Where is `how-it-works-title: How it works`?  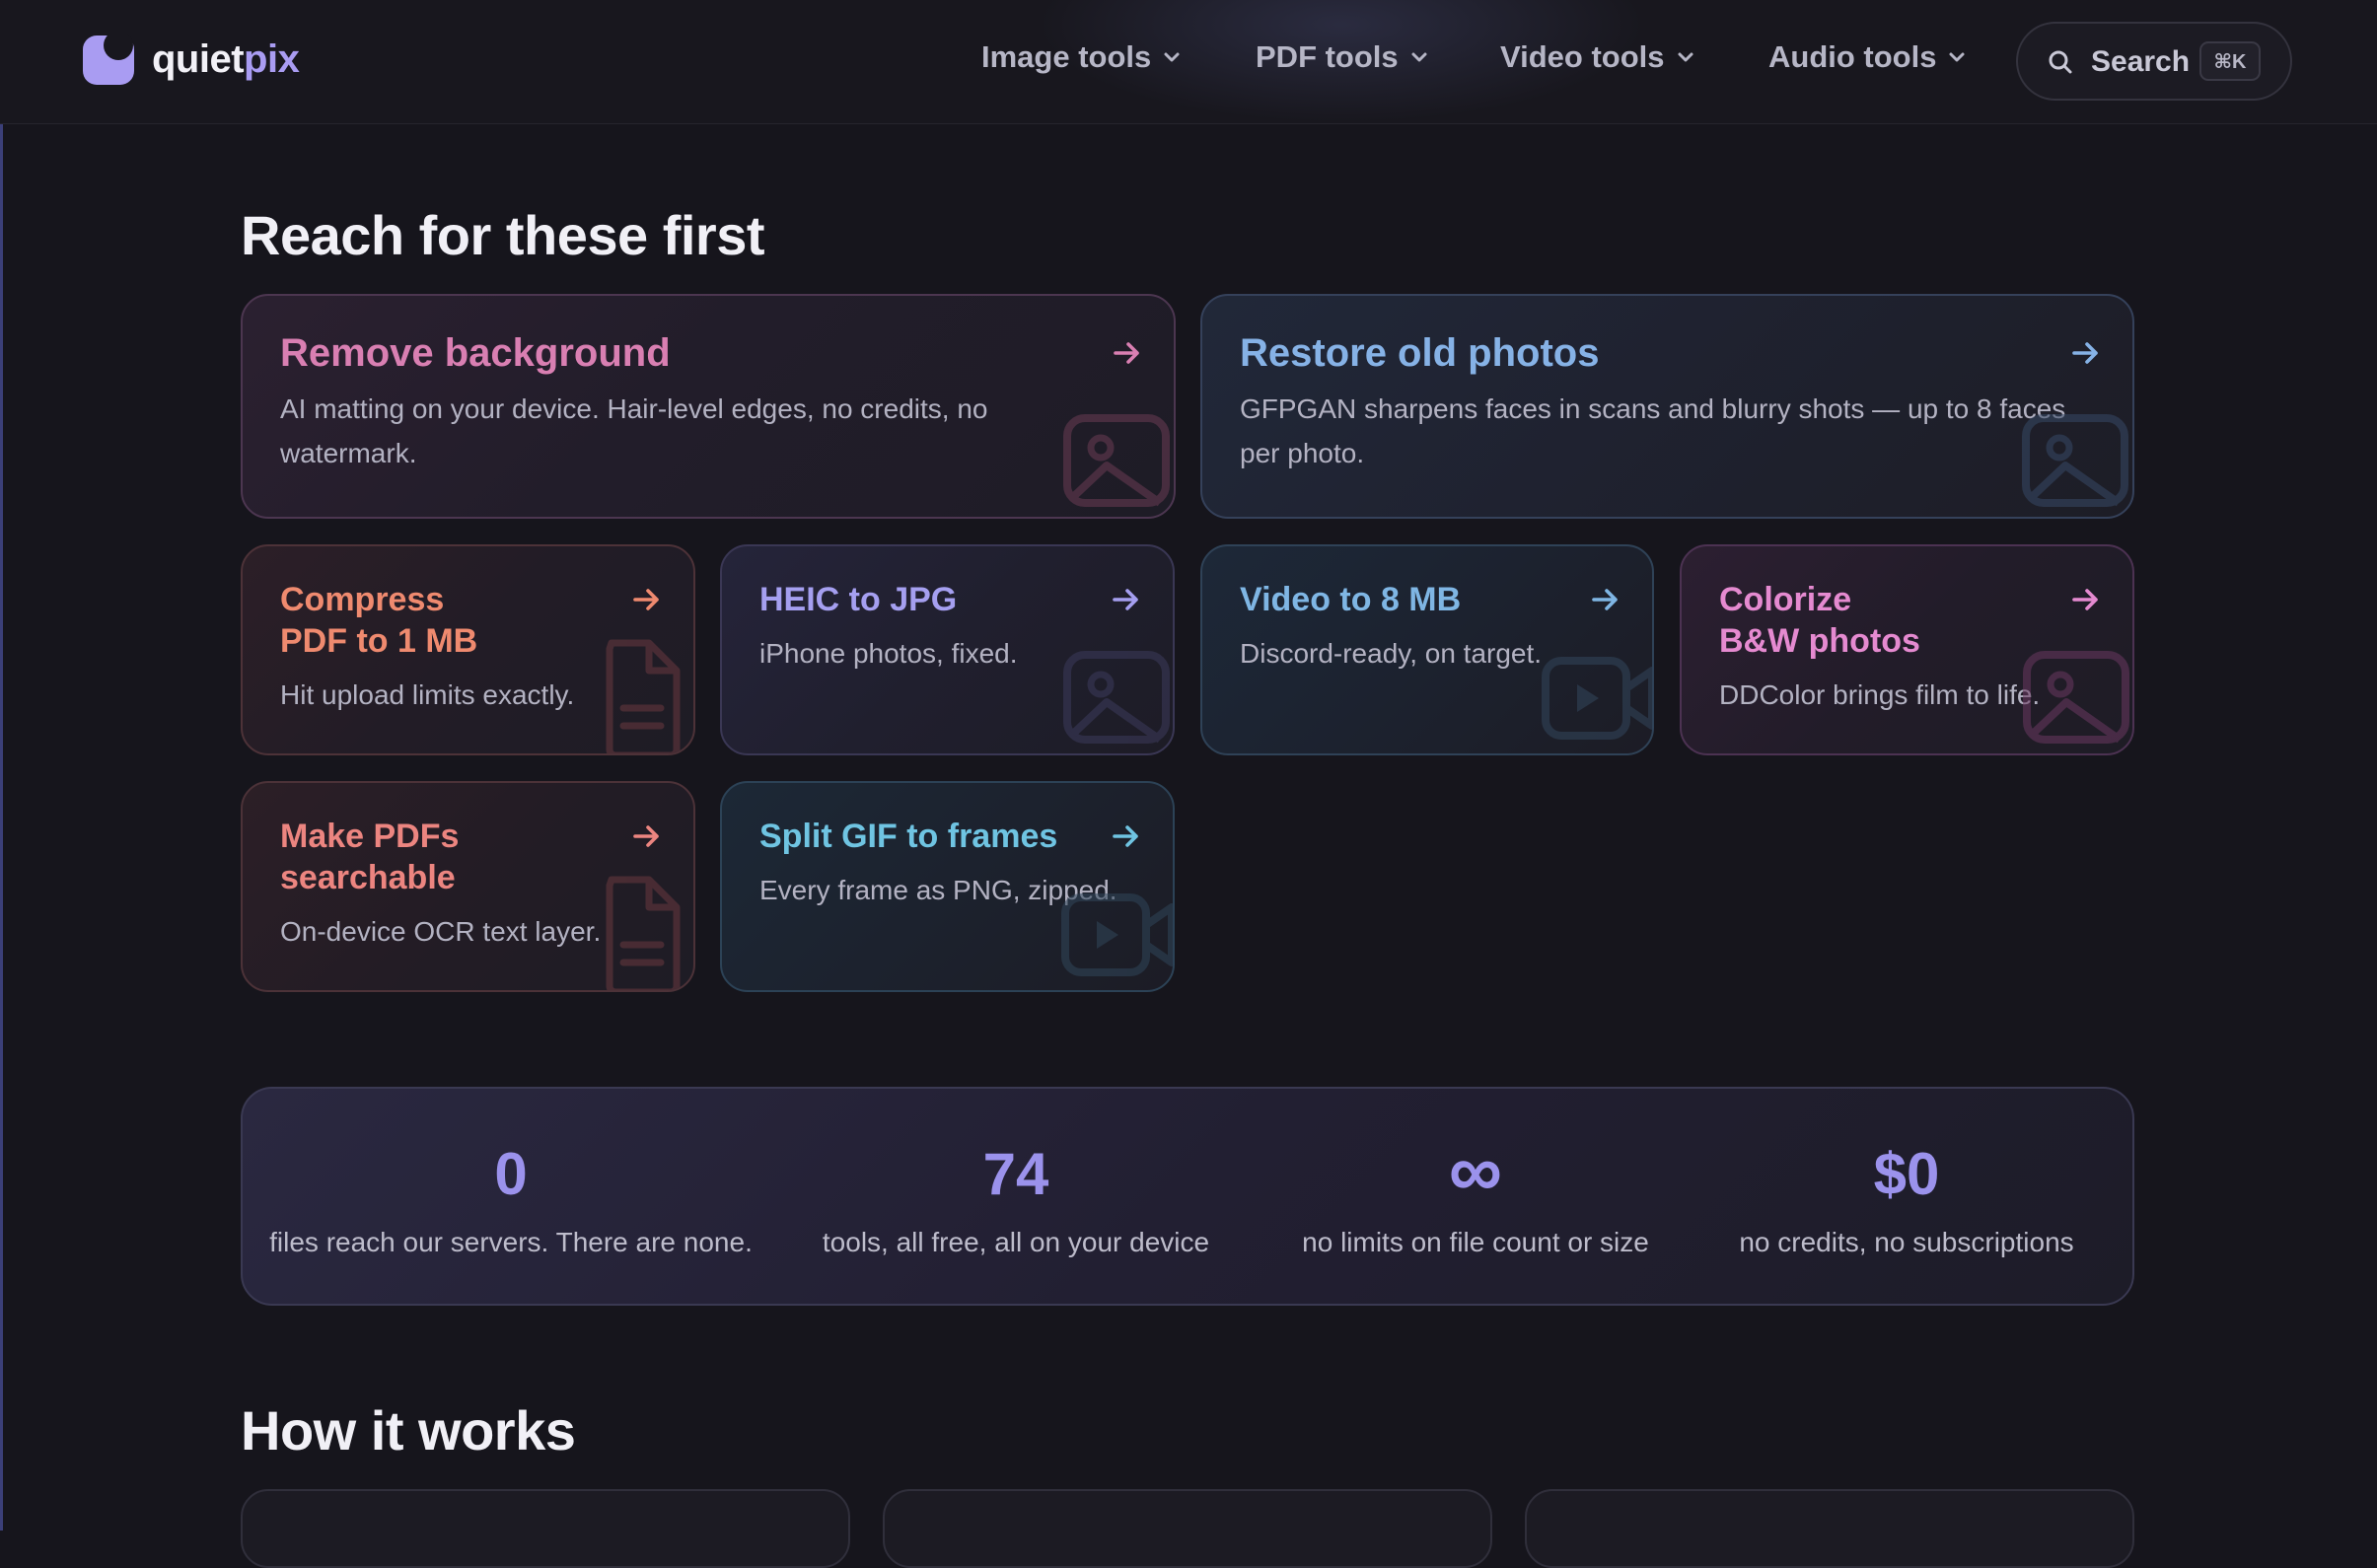
how-it-works-title: How it works is located at coordinates (409, 1430).